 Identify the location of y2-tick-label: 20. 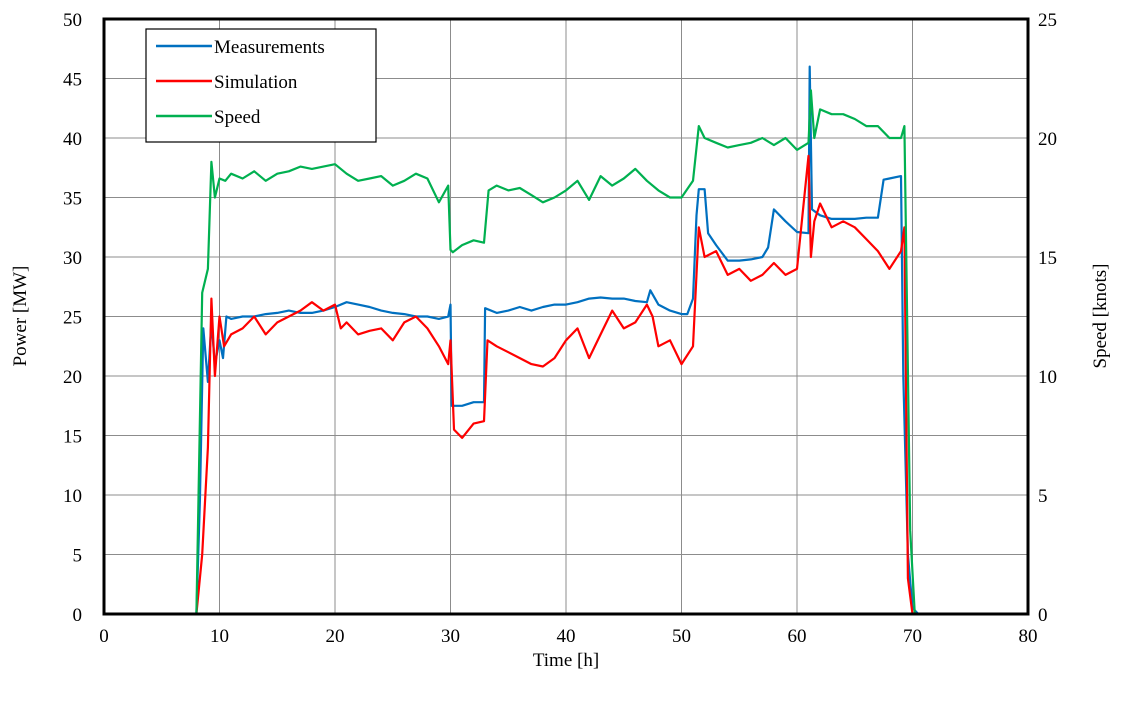
(1047, 139).